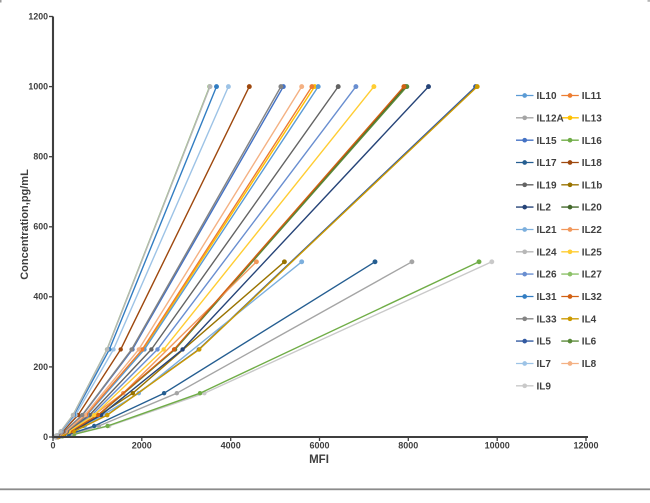 The height and width of the screenshot is (503, 650). What do you see at coordinates (547, 319) in the screenshot?
I see `svg-text: IL33` at bounding box center [547, 319].